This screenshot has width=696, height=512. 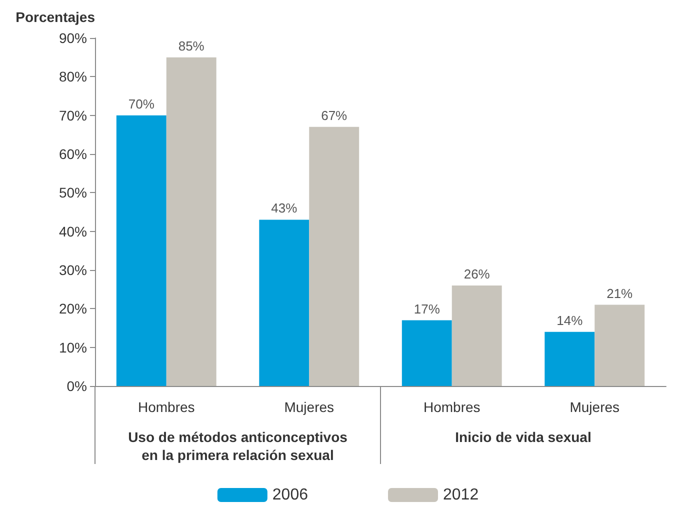 I want to click on y-tick-label: 70%, so click(x=72, y=115).